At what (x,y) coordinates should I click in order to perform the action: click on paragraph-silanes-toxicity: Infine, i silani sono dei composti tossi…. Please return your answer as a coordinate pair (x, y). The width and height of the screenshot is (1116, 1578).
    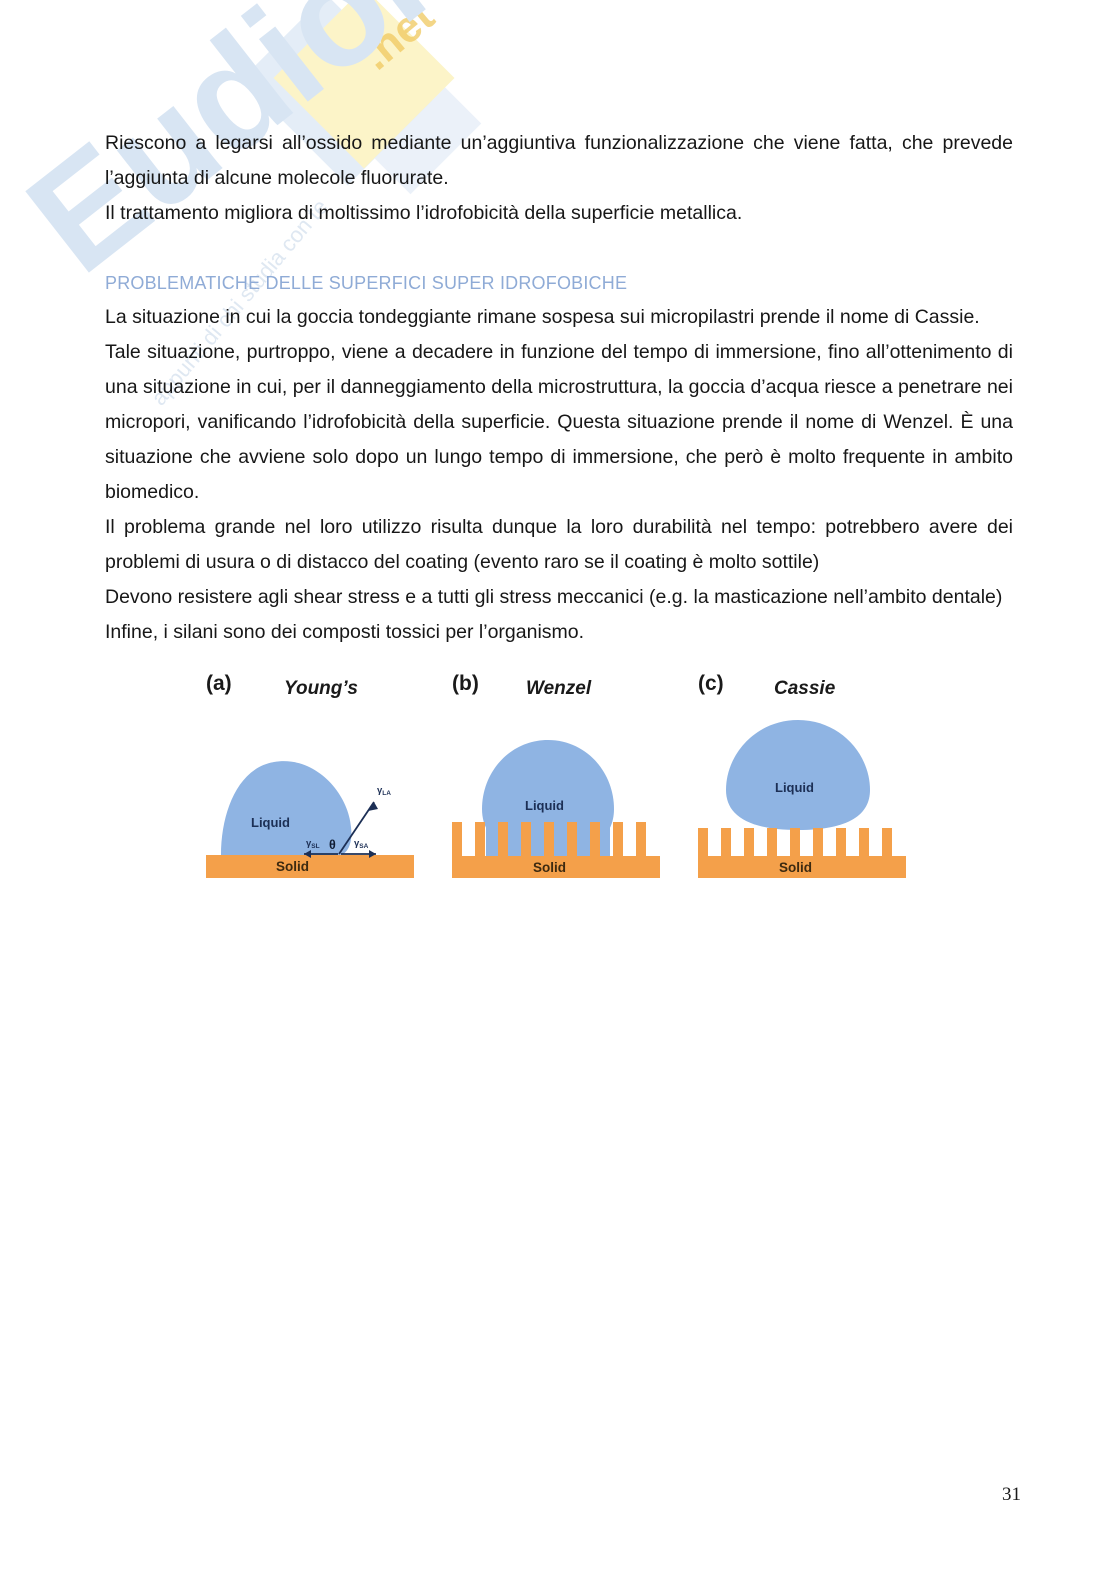
    Looking at the image, I should click on (345, 632).